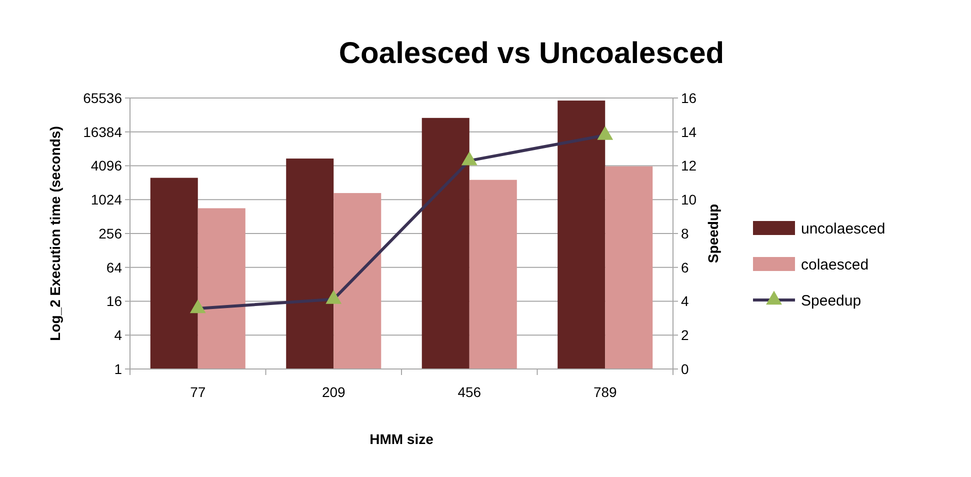 This screenshot has width=971, height=477. What do you see at coordinates (55, 233) in the screenshot?
I see `y-axis-title: Log_2 Execution time (seconds)` at bounding box center [55, 233].